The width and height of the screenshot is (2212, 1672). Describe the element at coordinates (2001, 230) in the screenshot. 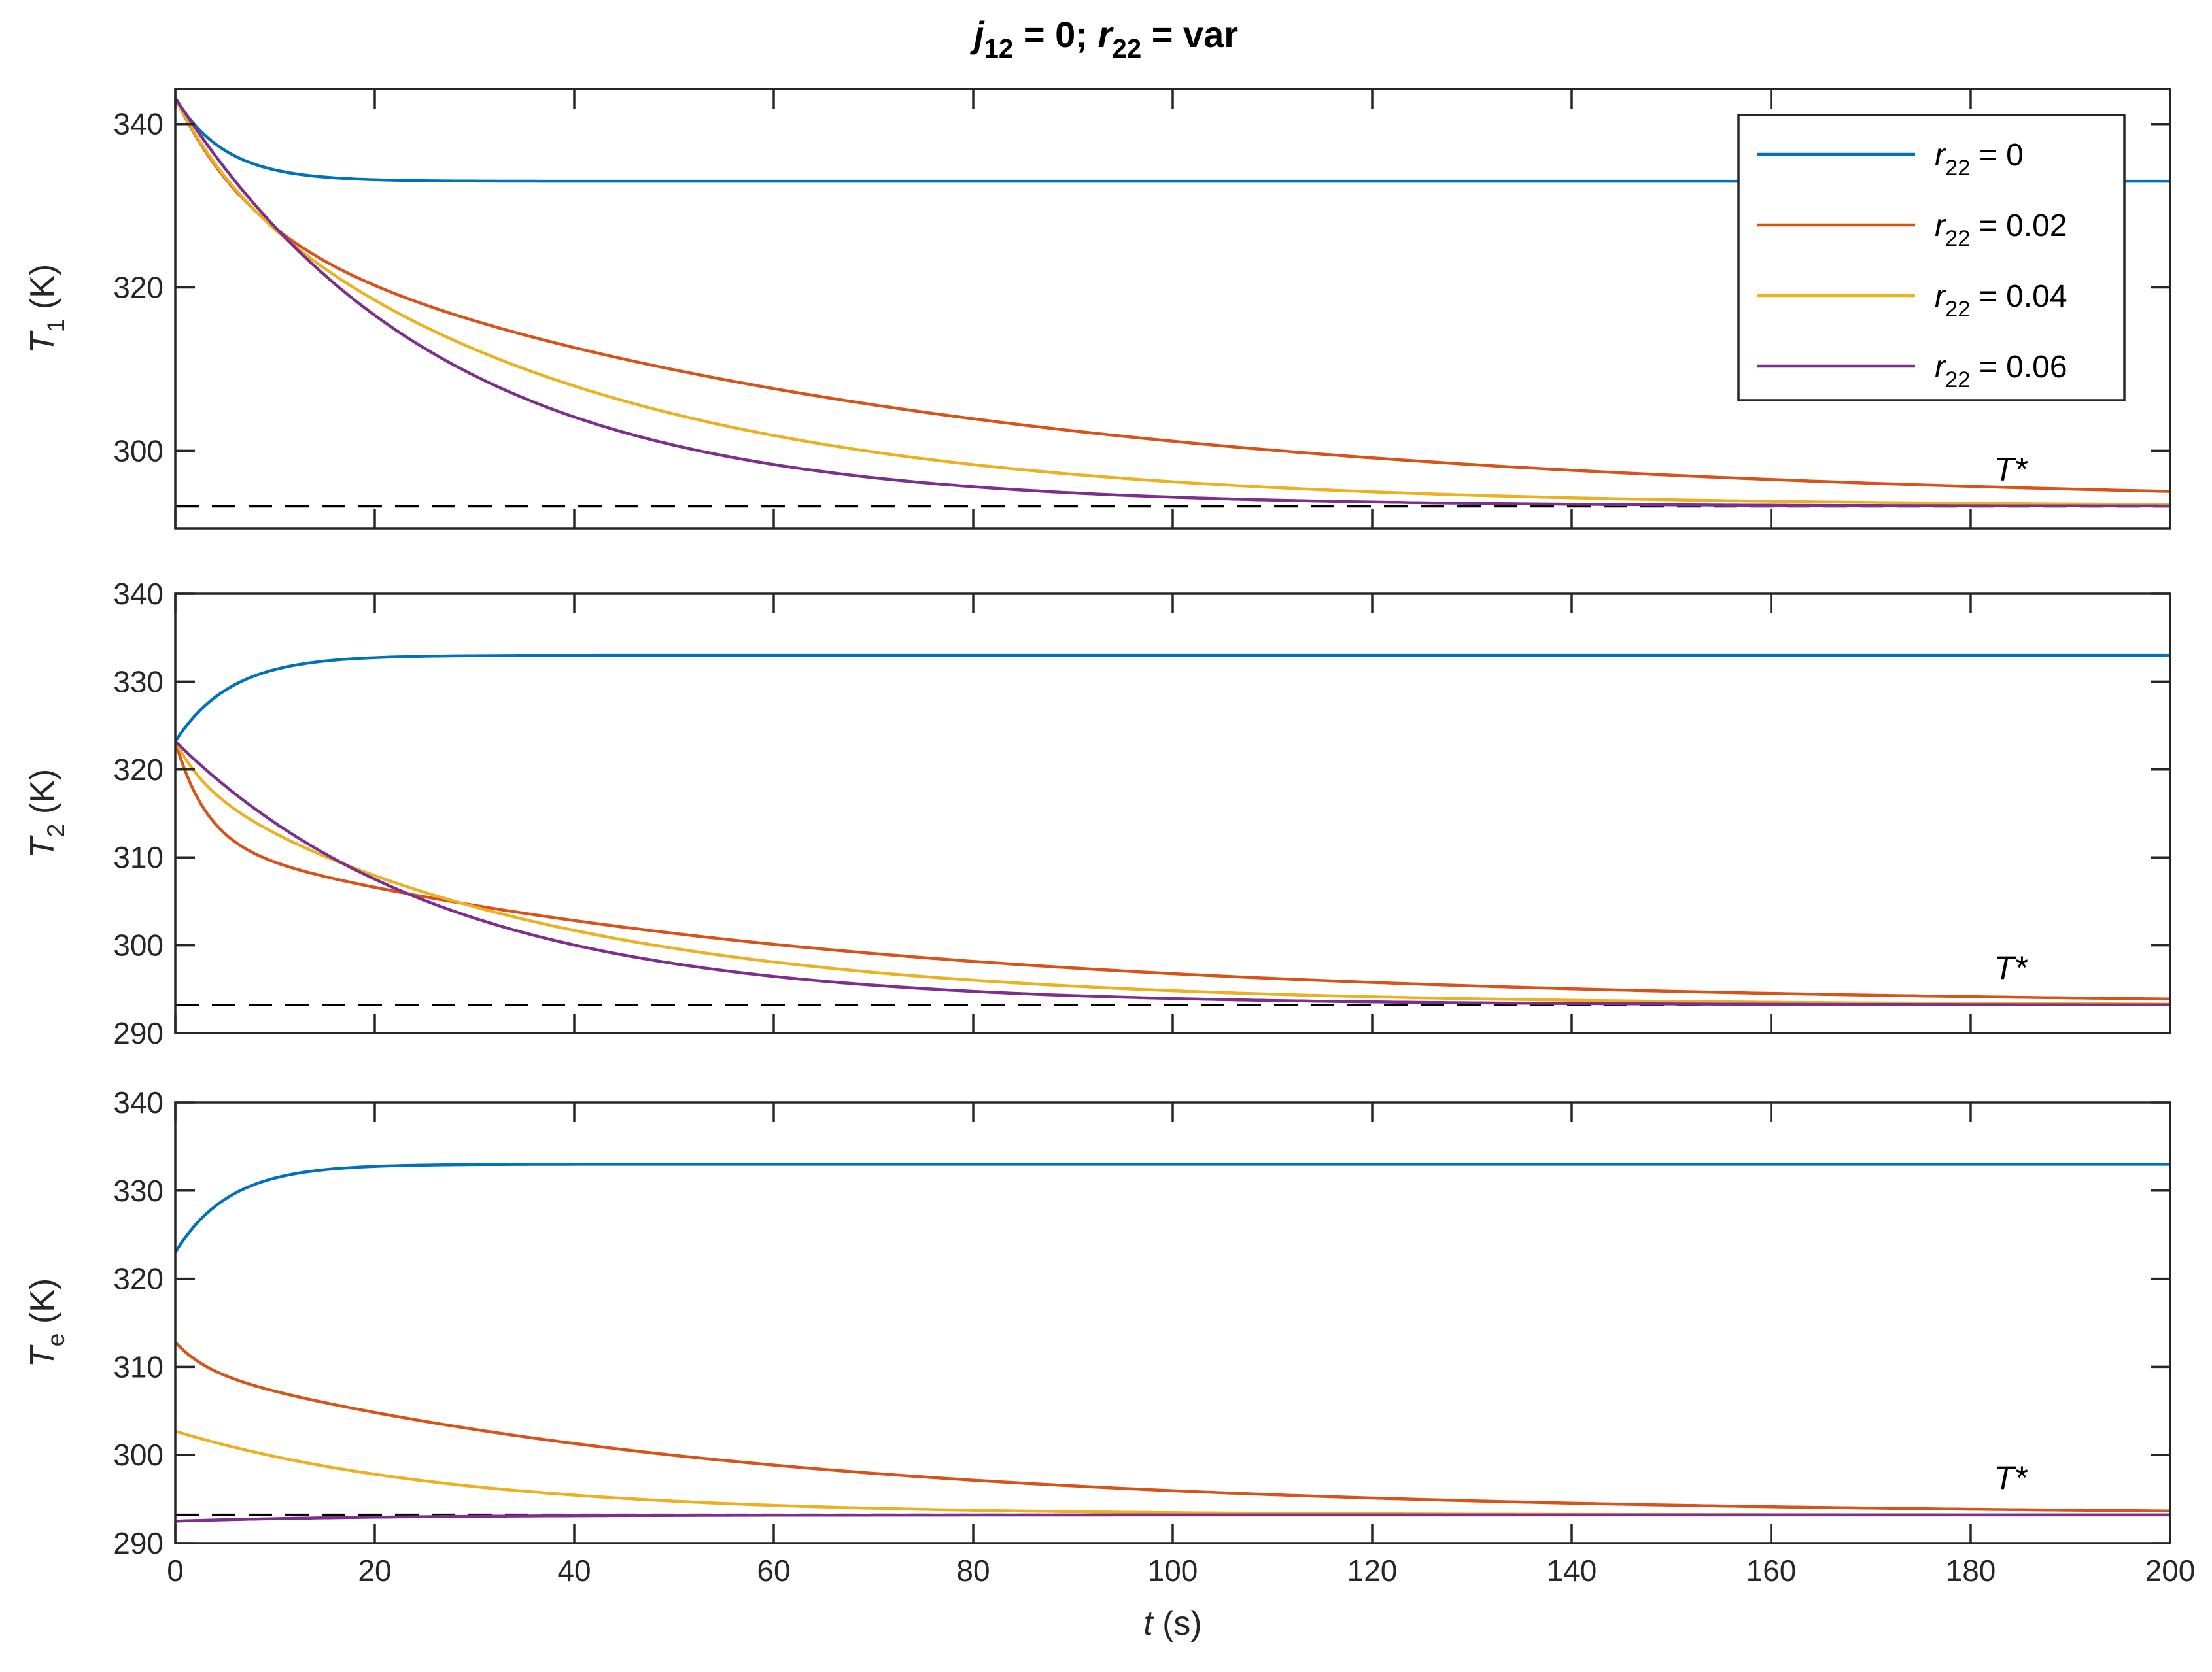

I see `legend-label-1: r22 = 0.02` at that location.